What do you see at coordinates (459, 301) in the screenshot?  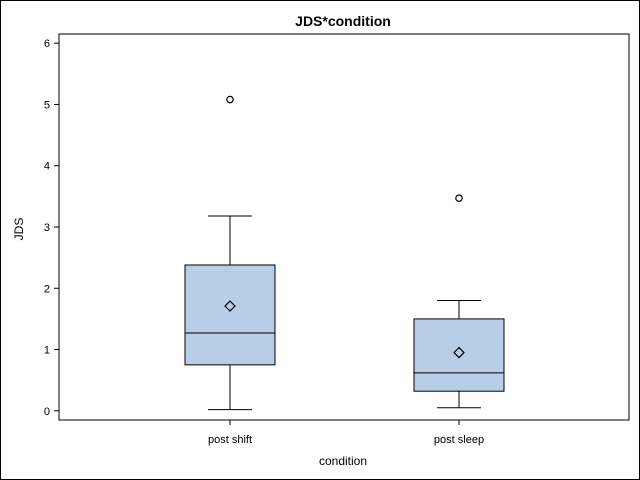 I see `box-post-sleep` at bounding box center [459, 301].